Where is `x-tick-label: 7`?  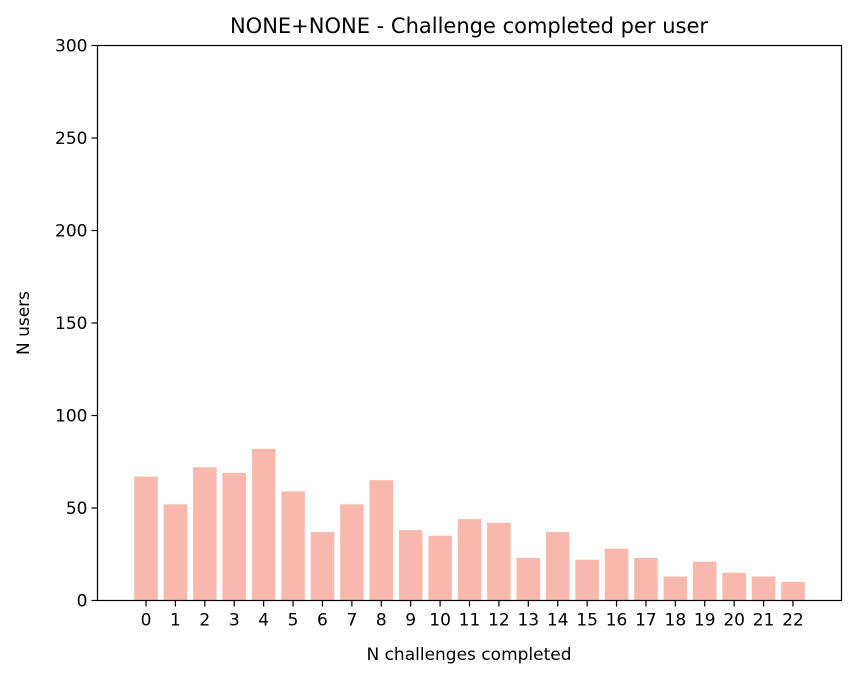 x-tick-label: 7 is located at coordinates (351, 621).